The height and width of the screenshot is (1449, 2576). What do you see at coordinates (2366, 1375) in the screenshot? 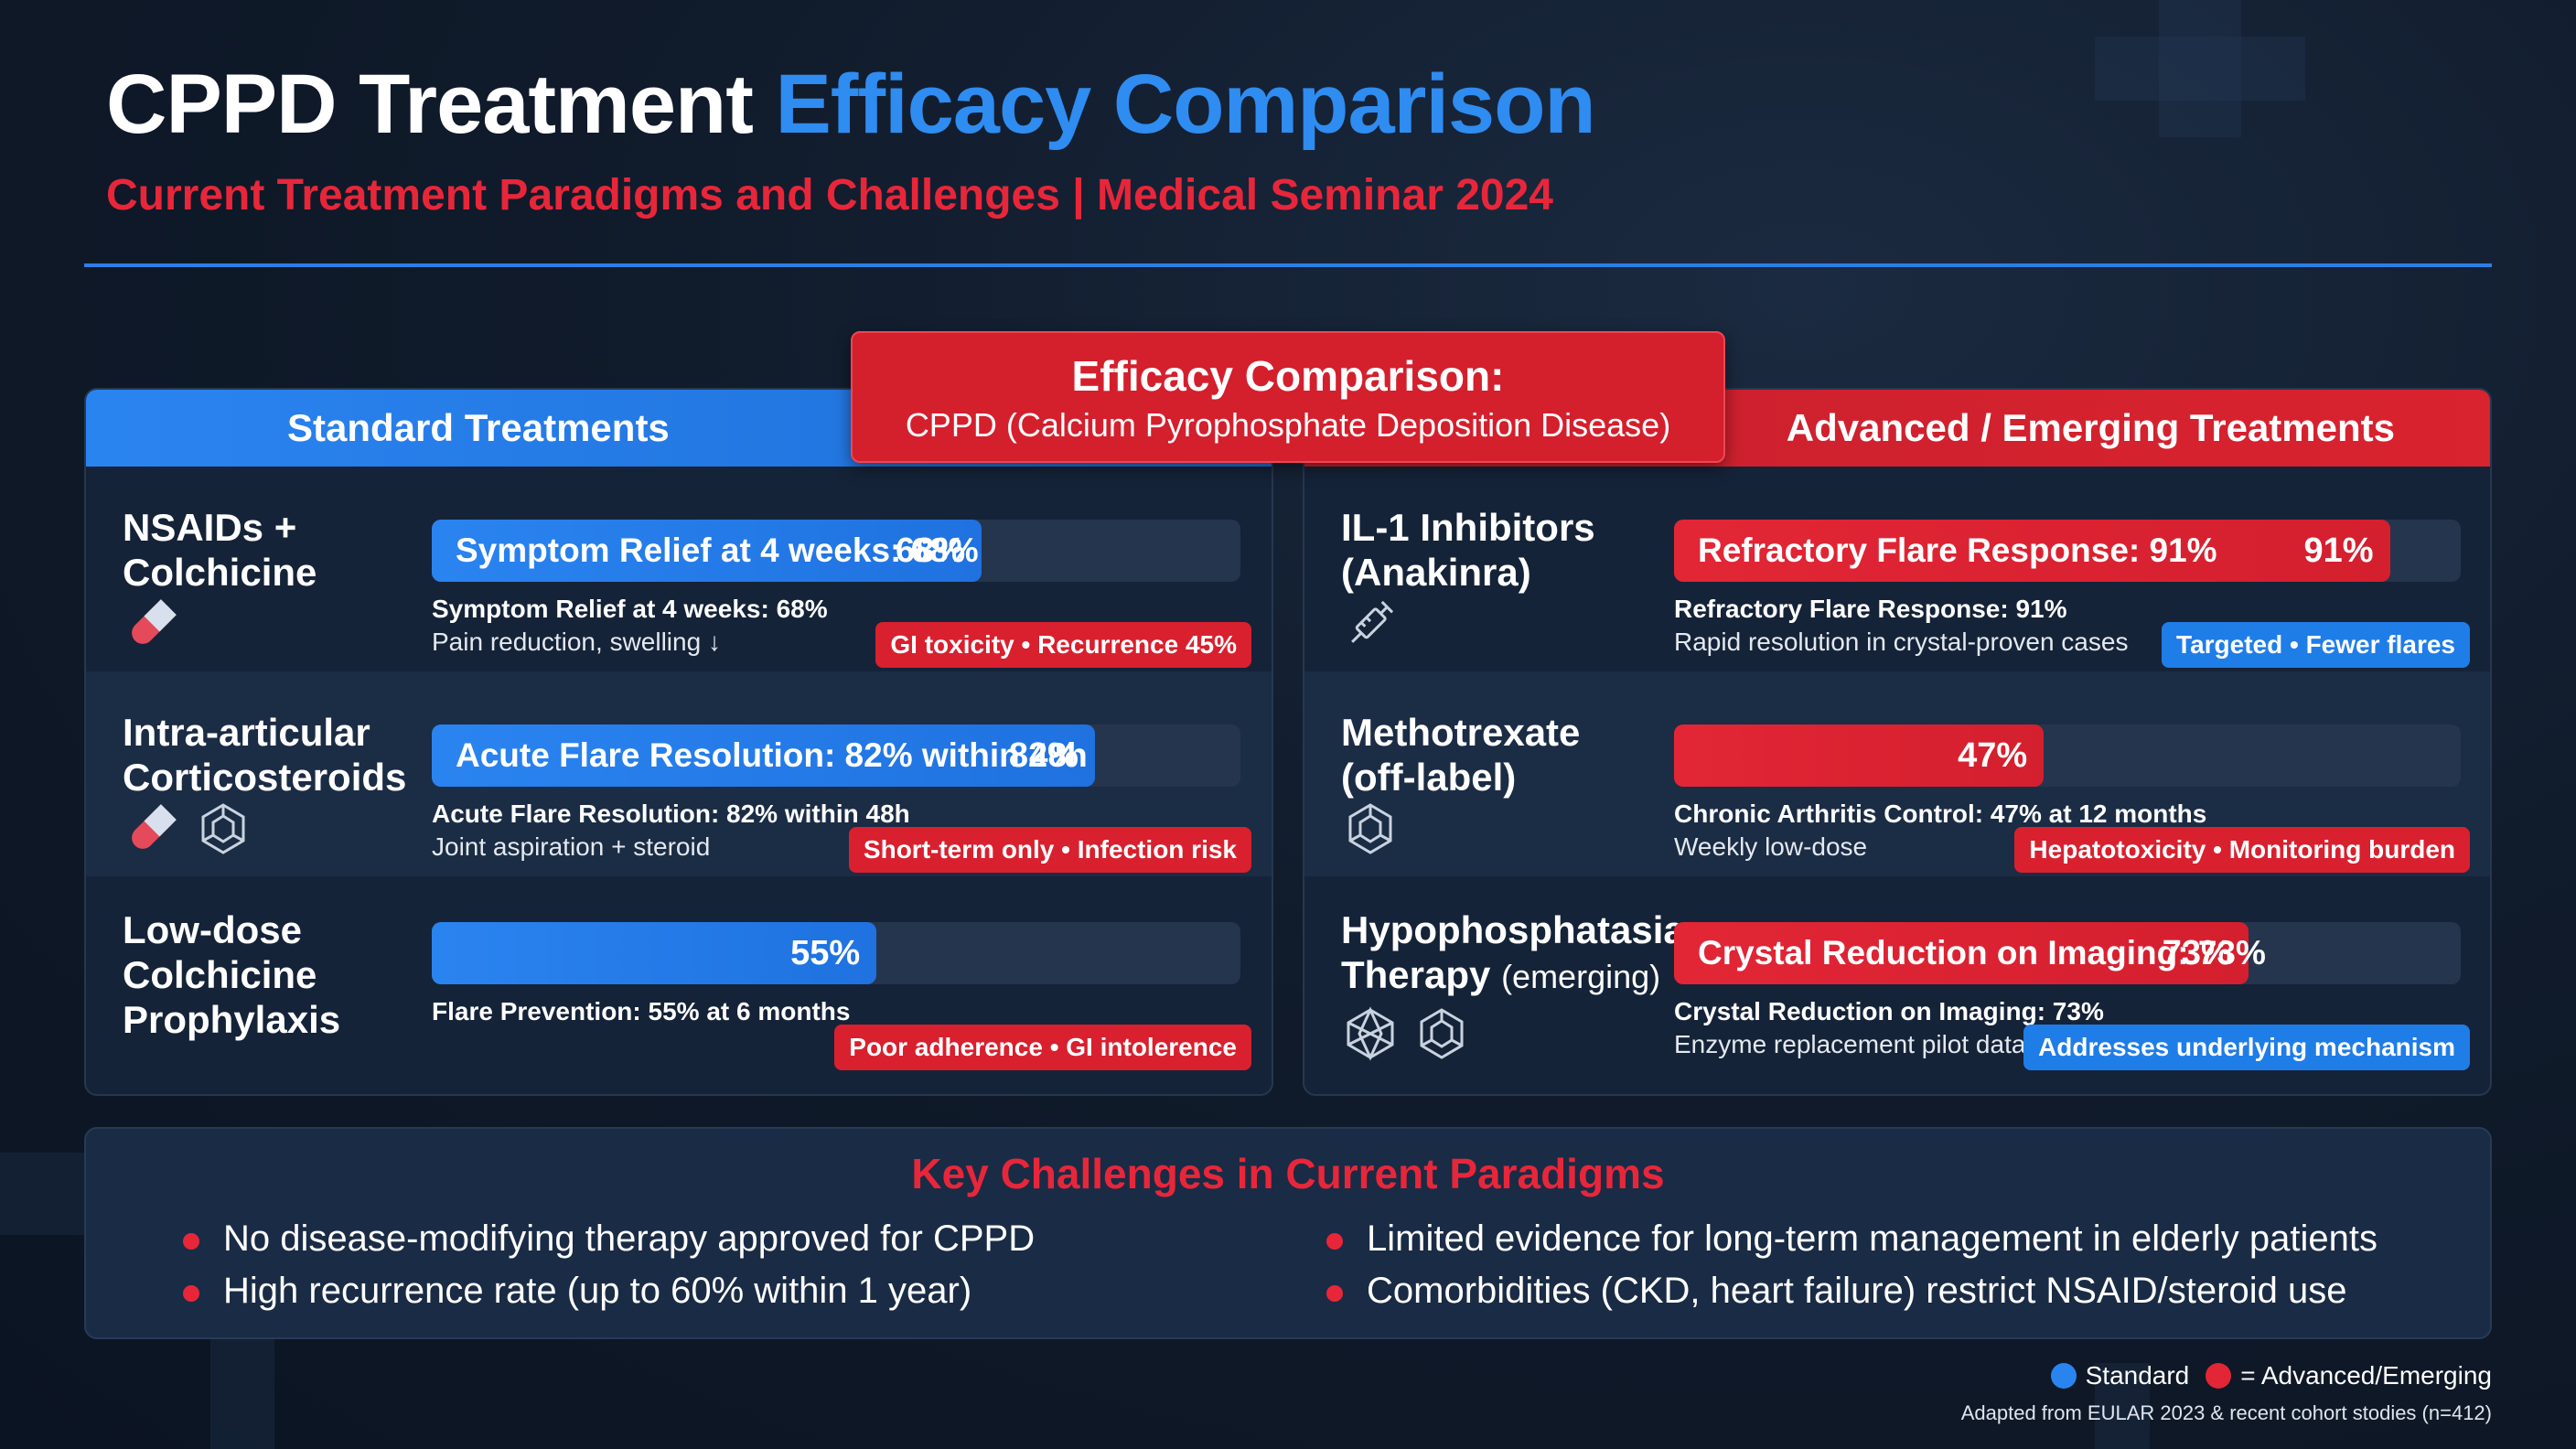
I see `legend-advanced-label: = Advanced/Emerging` at bounding box center [2366, 1375].